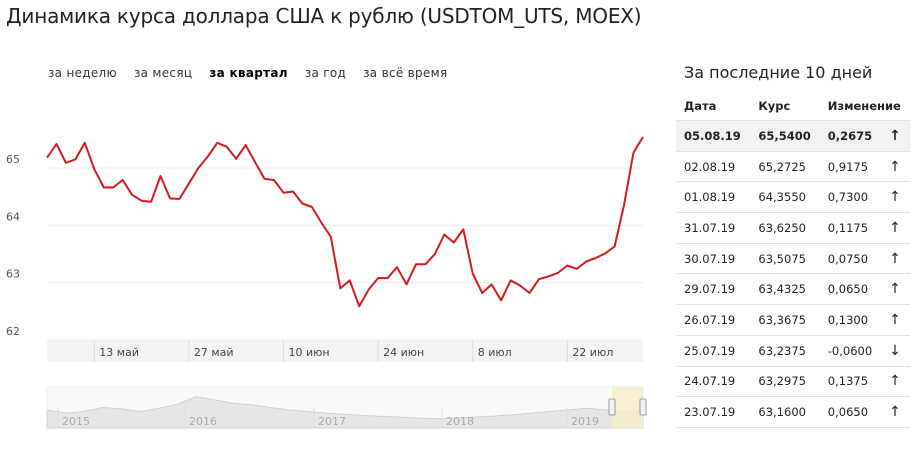 The height and width of the screenshot is (458, 915). What do you see at coordinates (849, 228) in the screenshot?
I see `row-change: 0,1175` at bounding box center [849, 228].